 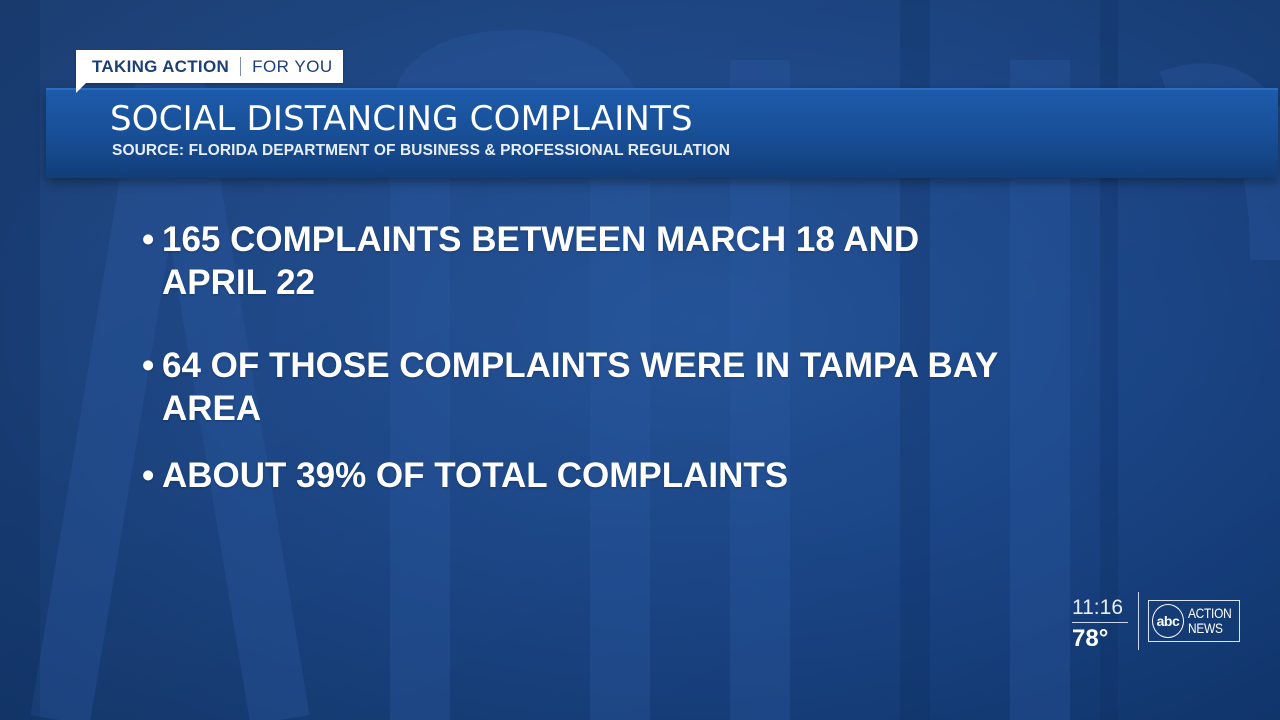 What do you see at coordinates (475, 475) in the screenshot?
I see `bullet-text: ABOUT 39% OF TOTAL COMPLAINTS` at bounding box center [475, 475].